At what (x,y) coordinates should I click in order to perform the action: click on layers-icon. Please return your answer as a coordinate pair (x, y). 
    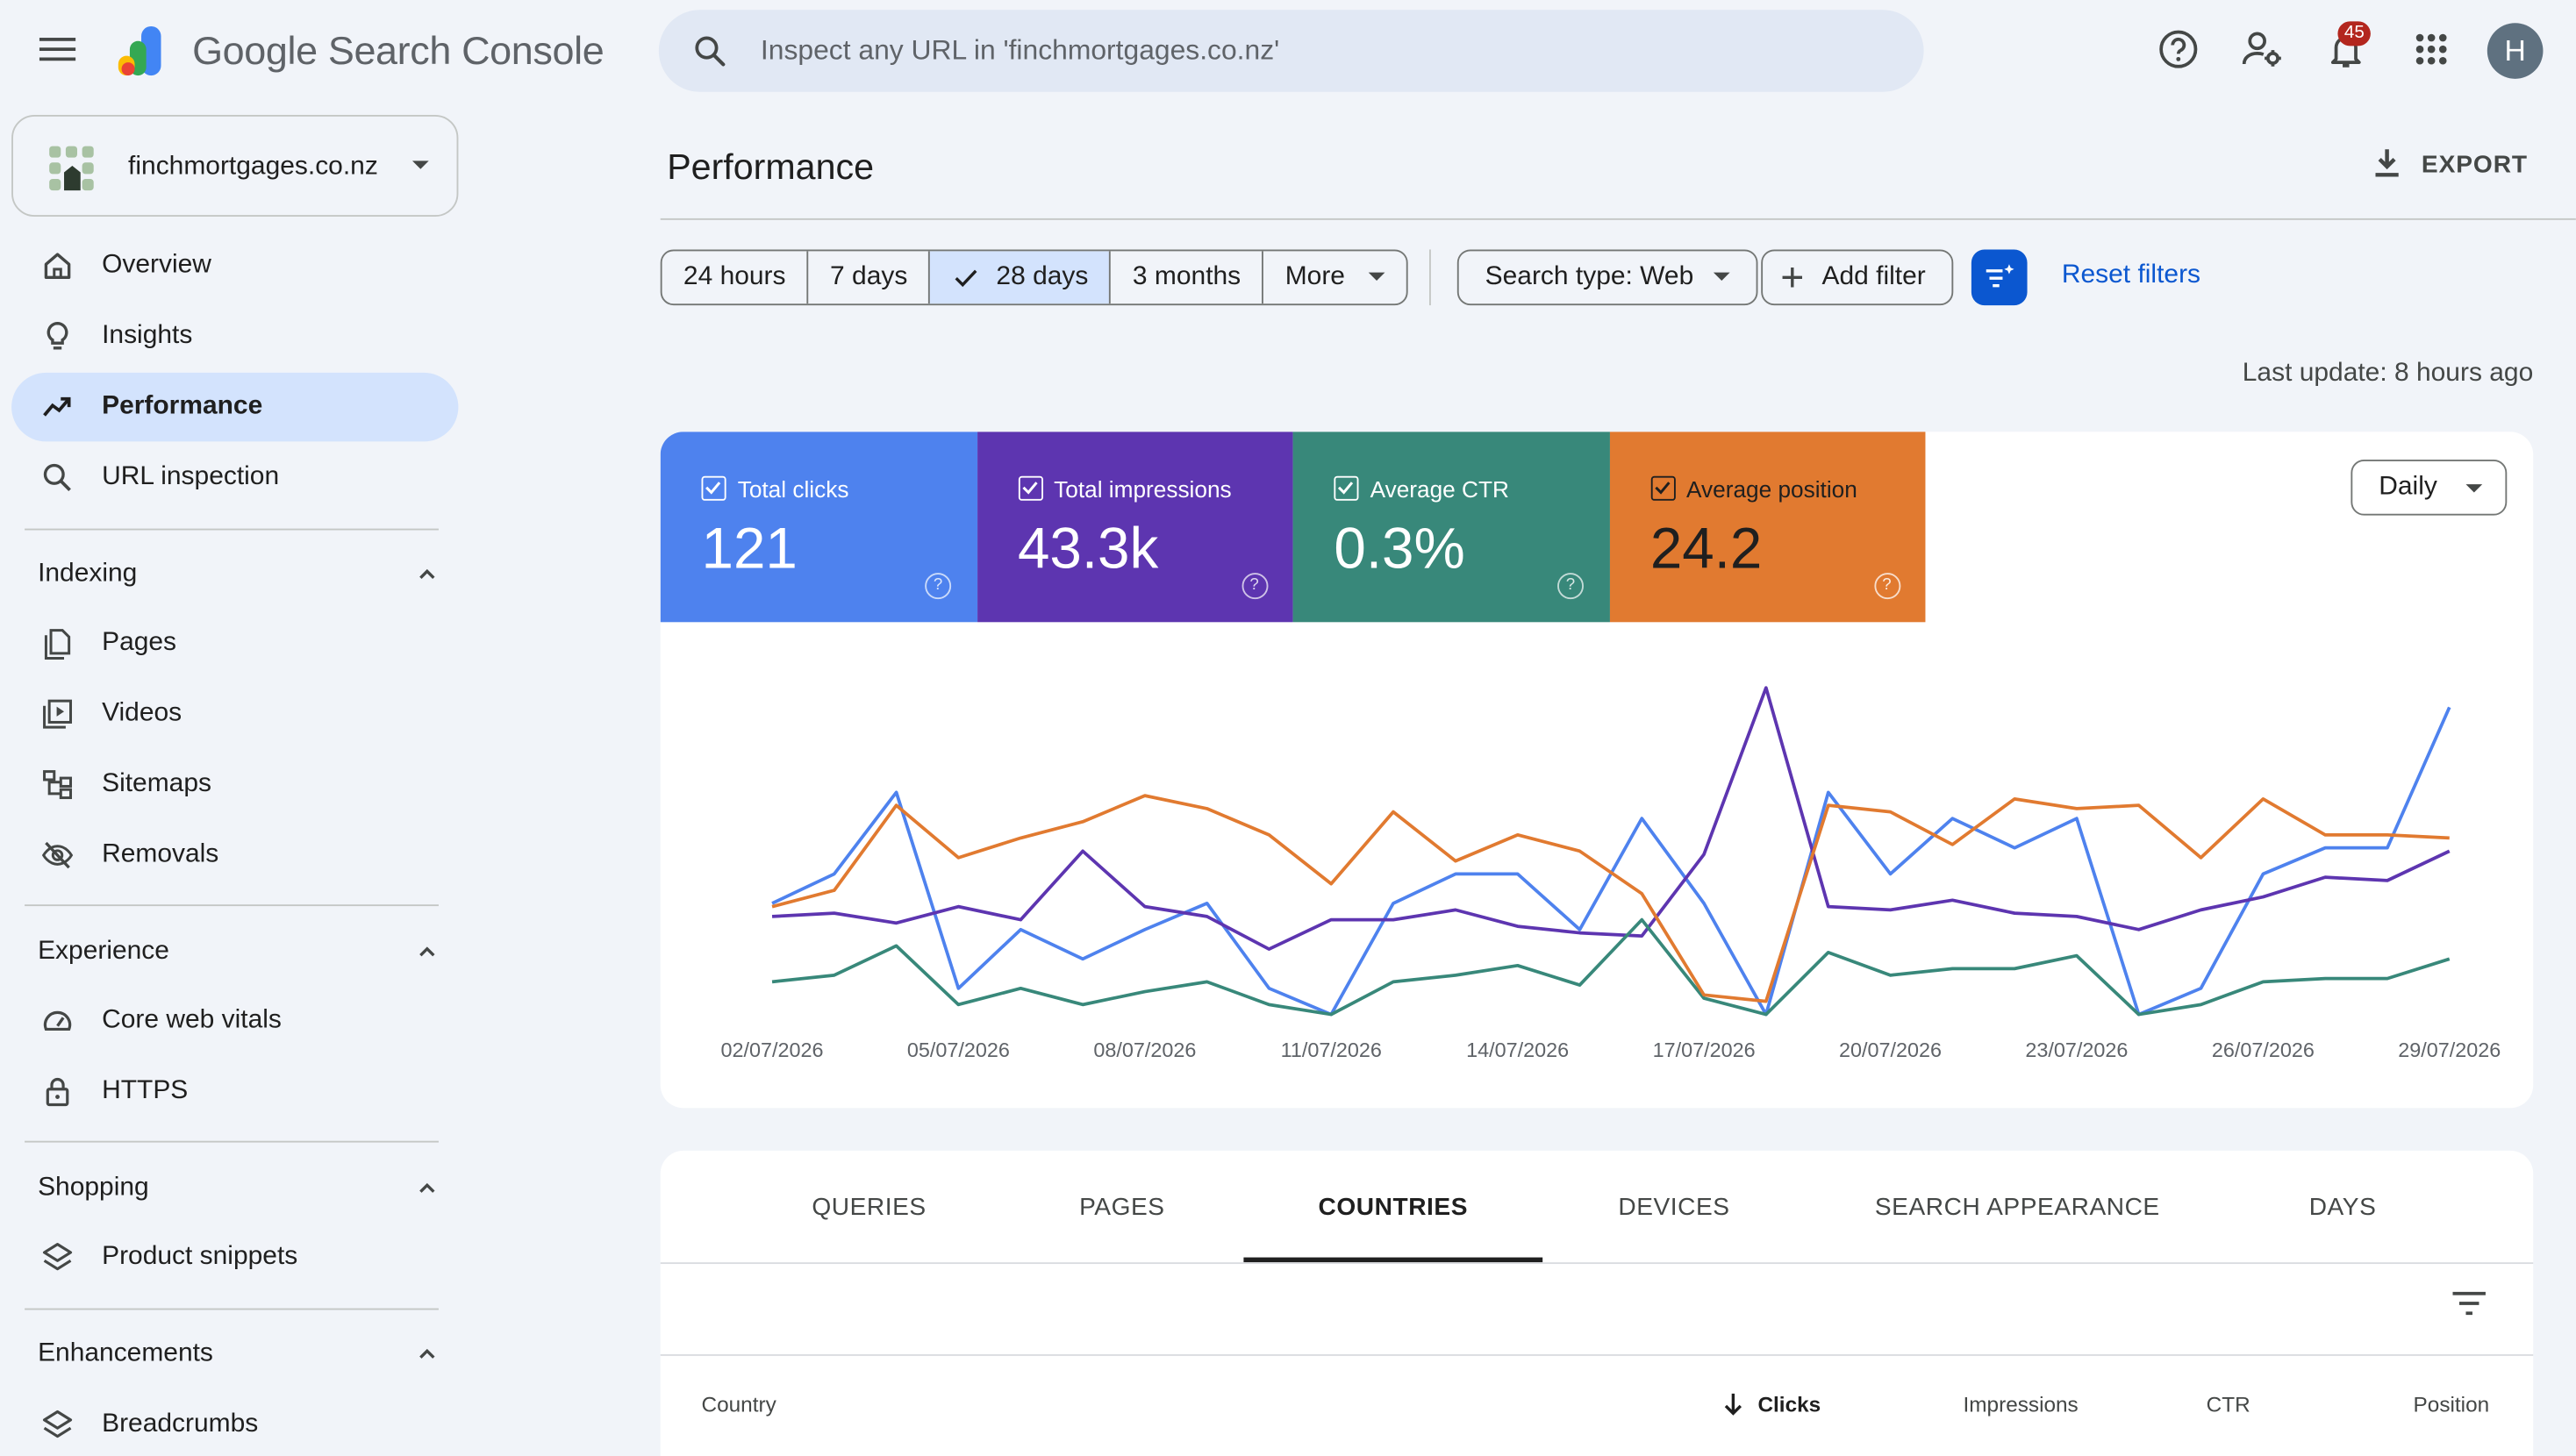
    Looking at the image, I should click on (57, 1424).